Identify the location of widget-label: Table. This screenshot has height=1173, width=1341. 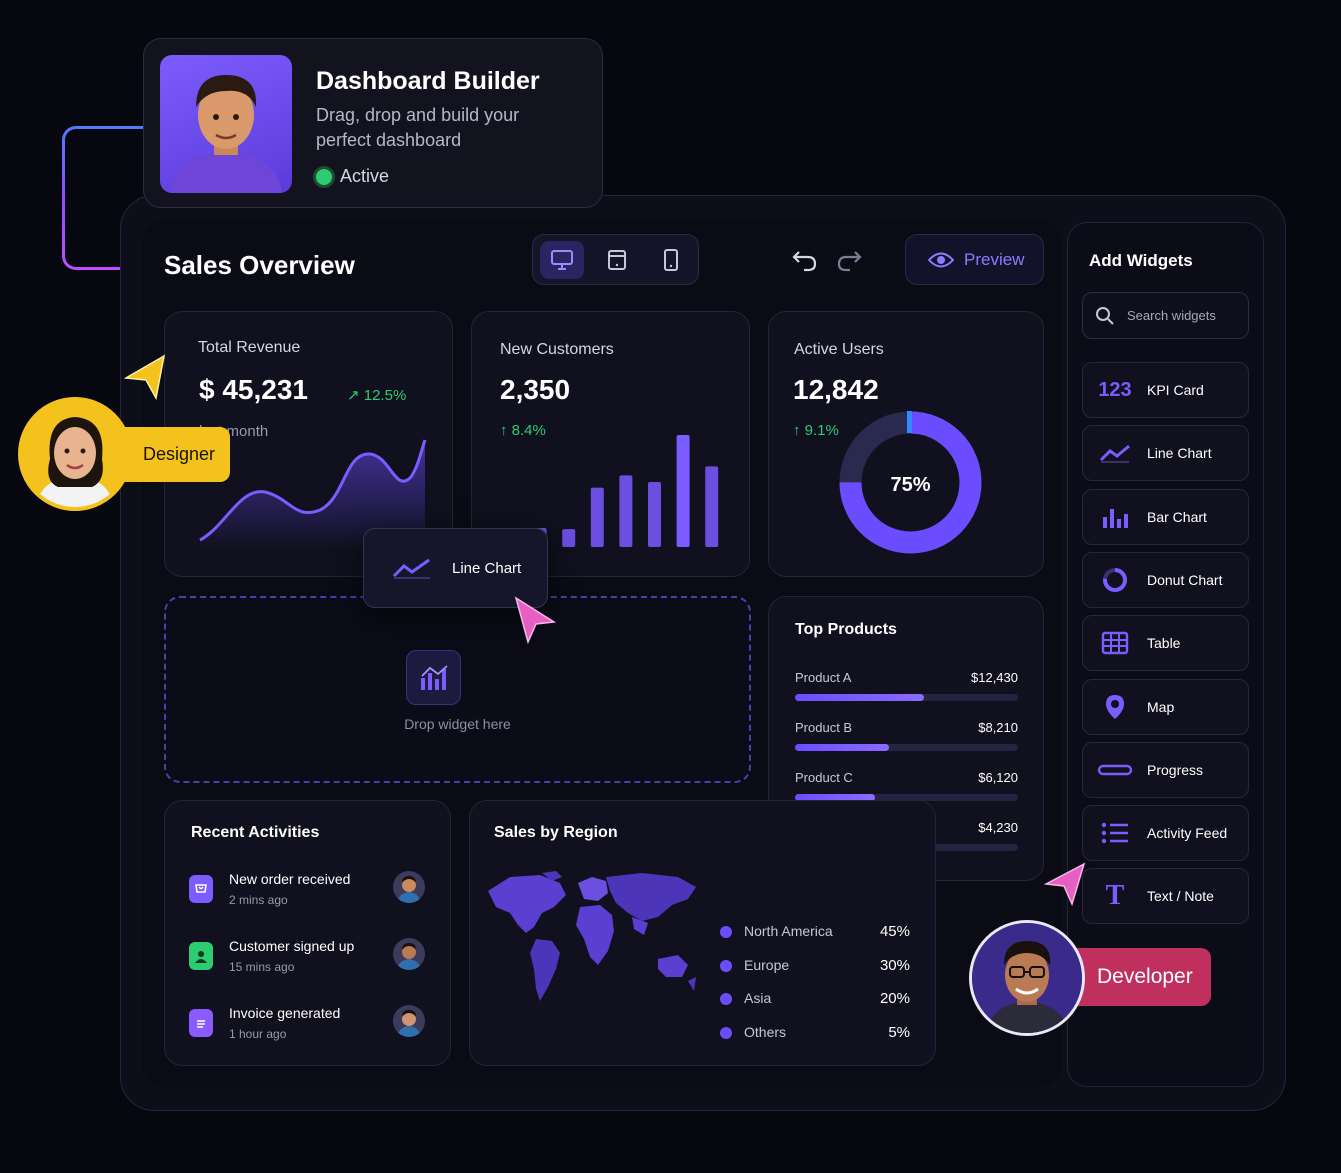
(1164, 643).